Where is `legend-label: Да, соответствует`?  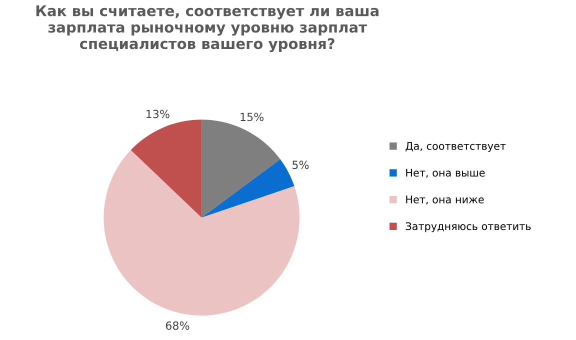 legend-label: Да, соответствует is located at coordinates (456, 147).